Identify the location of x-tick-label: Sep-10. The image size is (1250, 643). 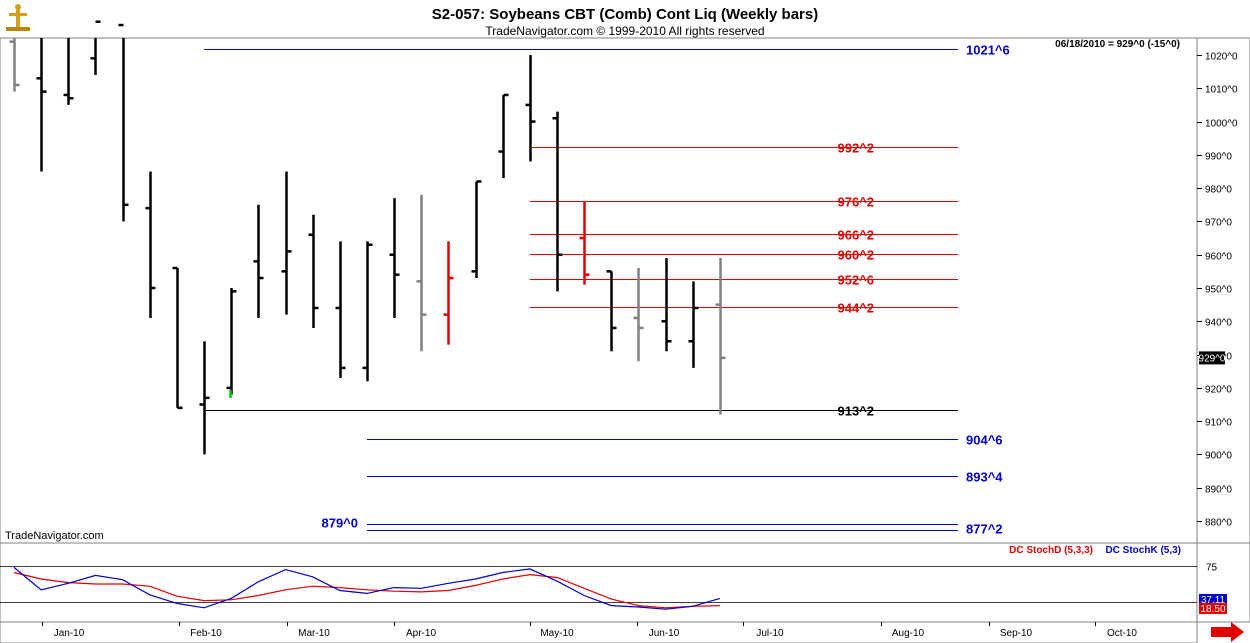
(1016, 633).